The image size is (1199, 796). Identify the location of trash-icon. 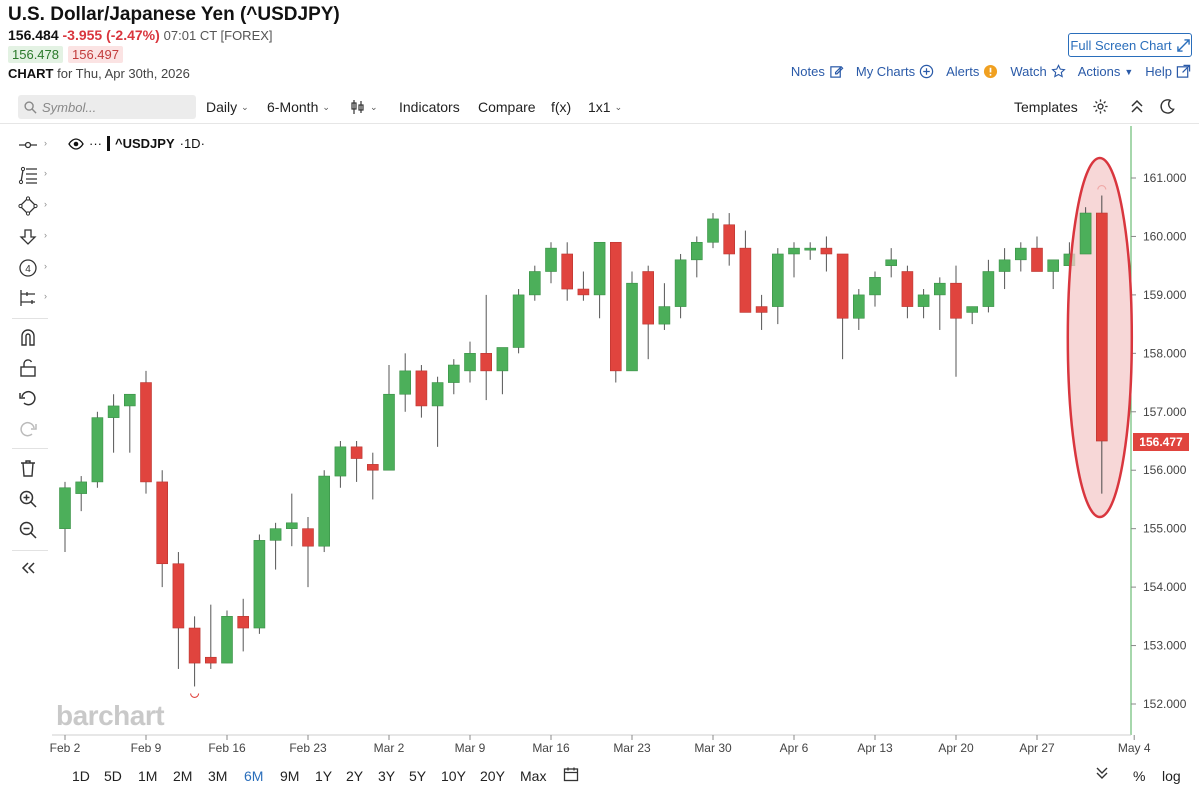
(28, 468).